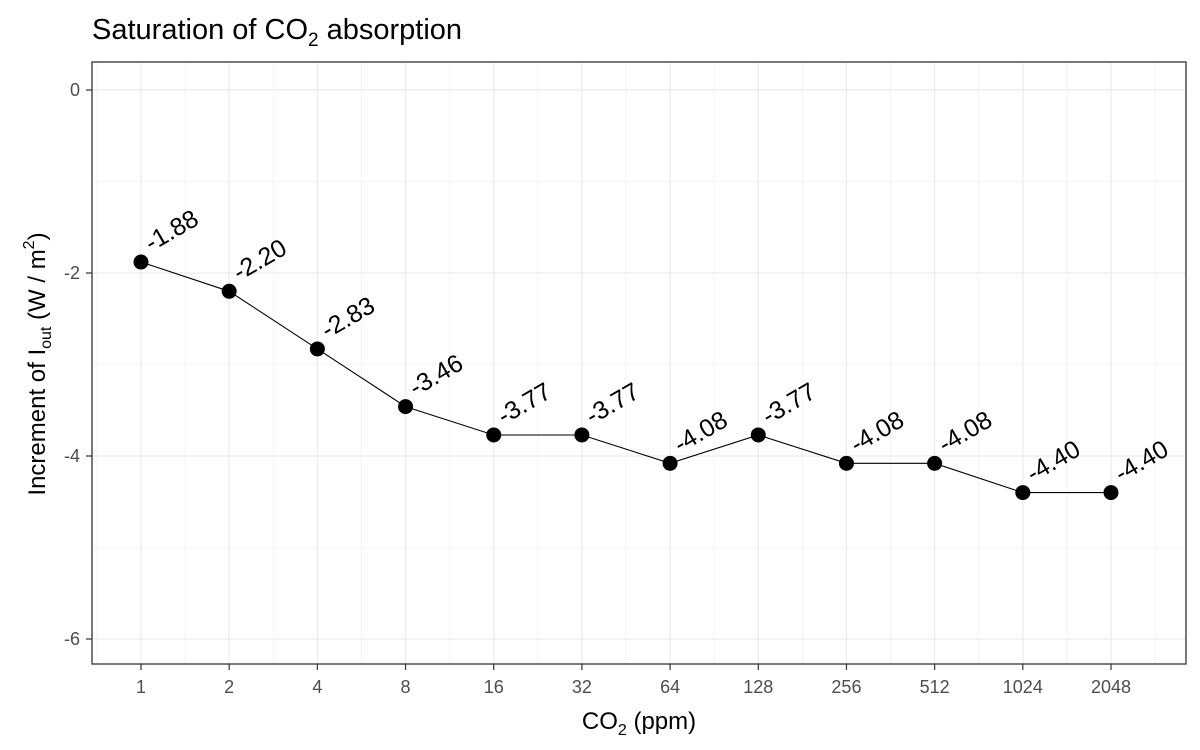 The height and width of the screenshot is (750, 1200). I want to click on x-axis-title: CO2 (ppm), so click(639, 723).